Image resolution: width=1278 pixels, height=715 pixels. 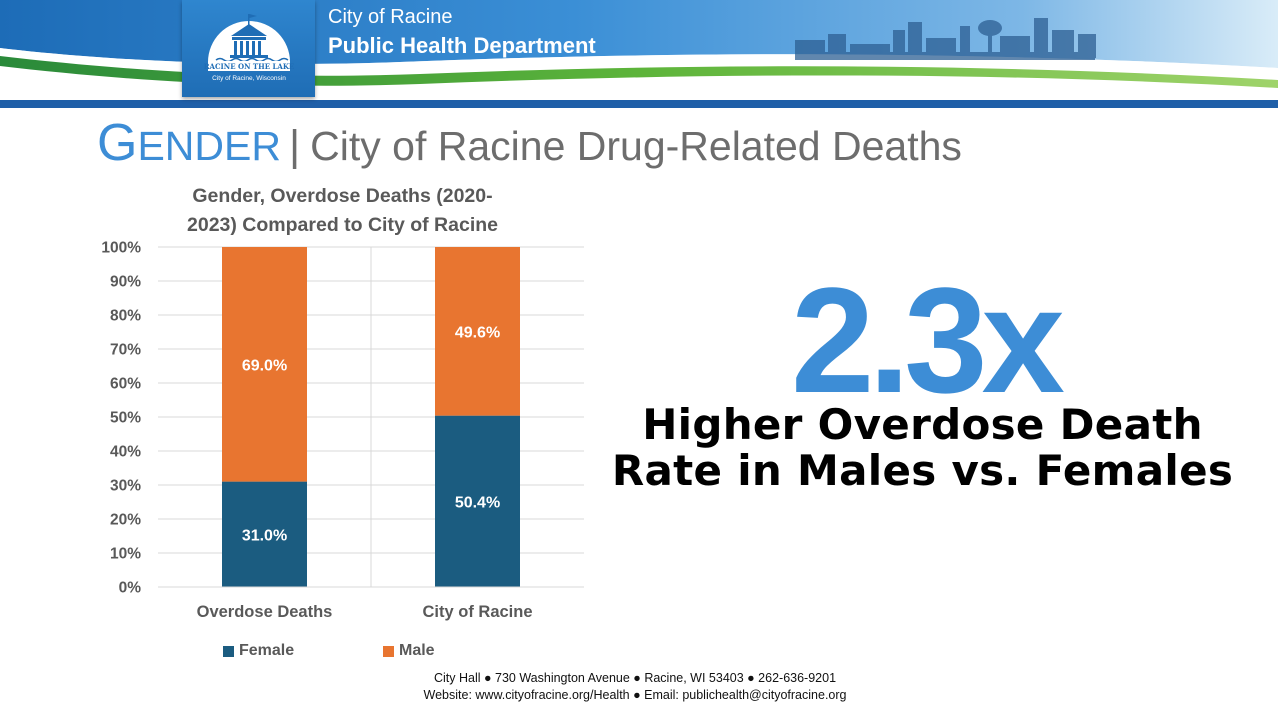 I want to click on legend-swatch-male, so click(x=388, y=651).